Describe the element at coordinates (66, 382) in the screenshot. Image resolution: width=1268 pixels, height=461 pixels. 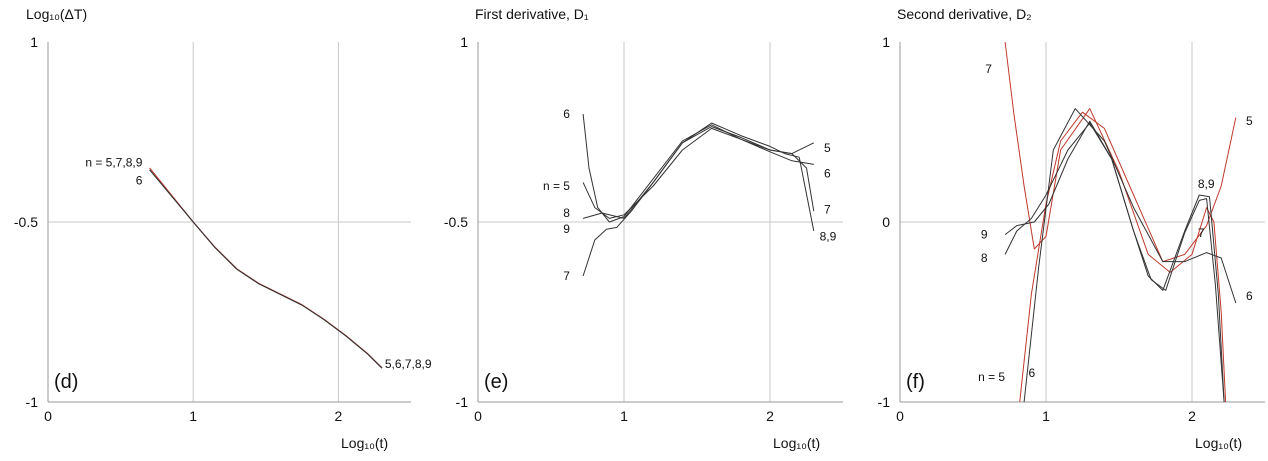
I see `panel-label: (d)` at that location.